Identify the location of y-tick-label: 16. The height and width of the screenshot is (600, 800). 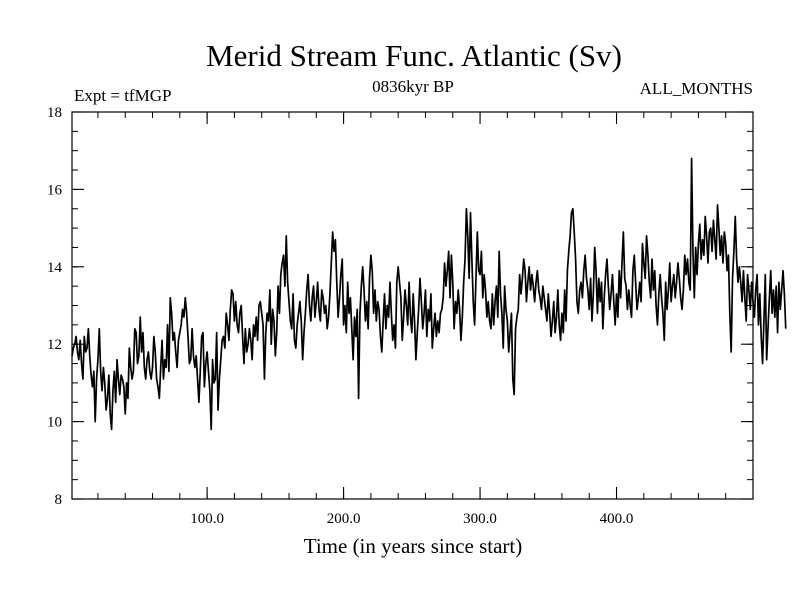
(55, 190).